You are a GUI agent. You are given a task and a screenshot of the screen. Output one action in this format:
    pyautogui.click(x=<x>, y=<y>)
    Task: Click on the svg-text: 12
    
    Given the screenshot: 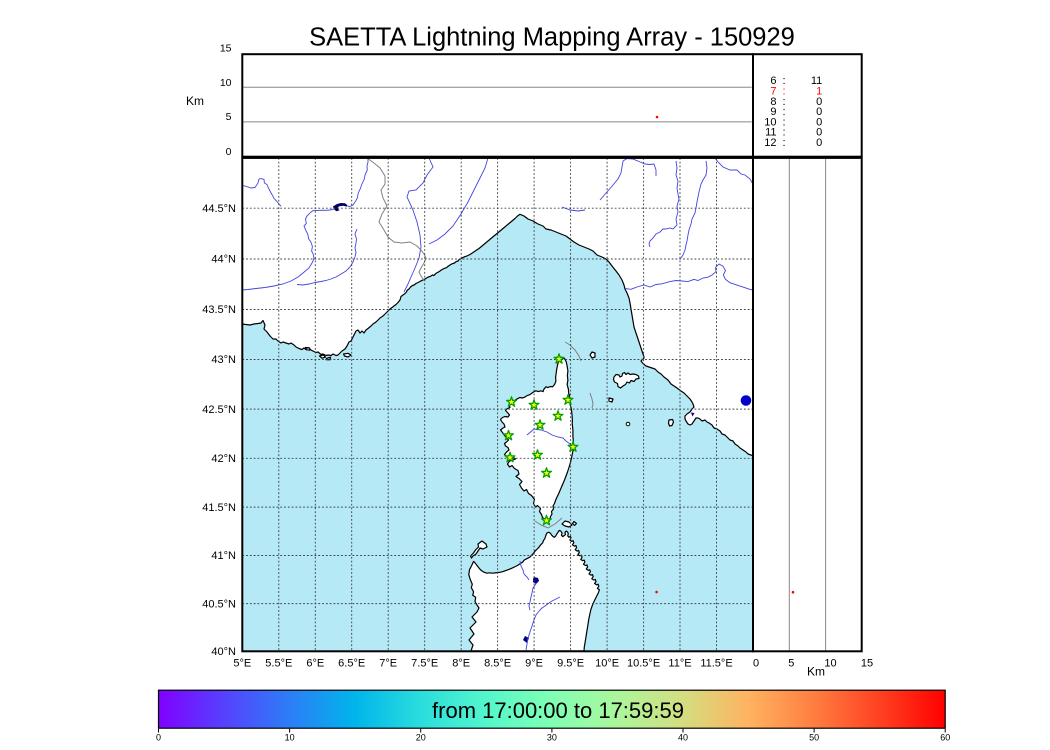 What is the action you would take?
    pyautogui.click(x=770, y=143)
    